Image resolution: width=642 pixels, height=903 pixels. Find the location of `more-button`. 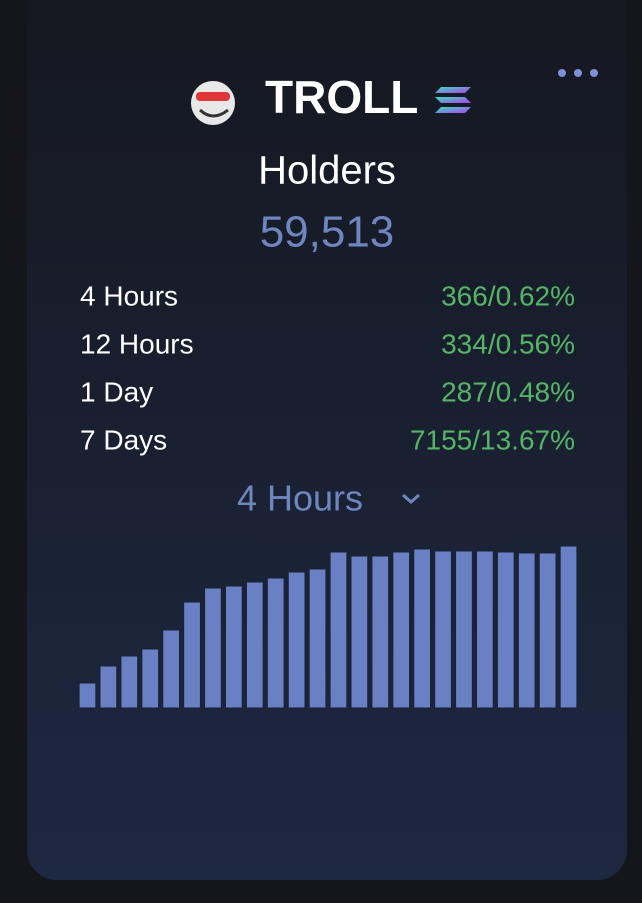

more-button is located at coordinates (578, 73).